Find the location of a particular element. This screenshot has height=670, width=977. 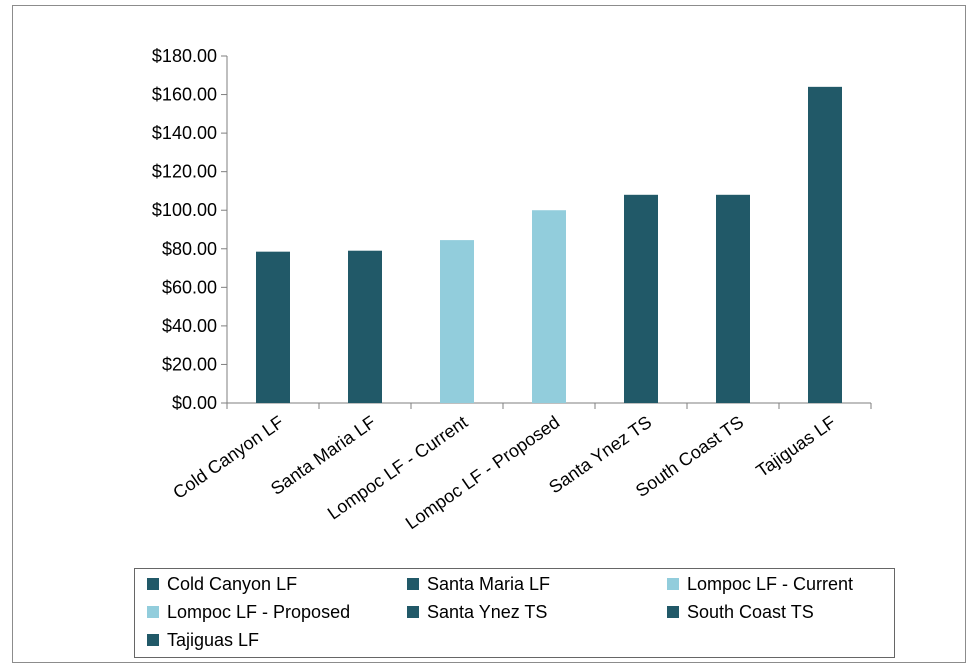

legend-item: Tajiguas LF is located at coordinates (203, 640).